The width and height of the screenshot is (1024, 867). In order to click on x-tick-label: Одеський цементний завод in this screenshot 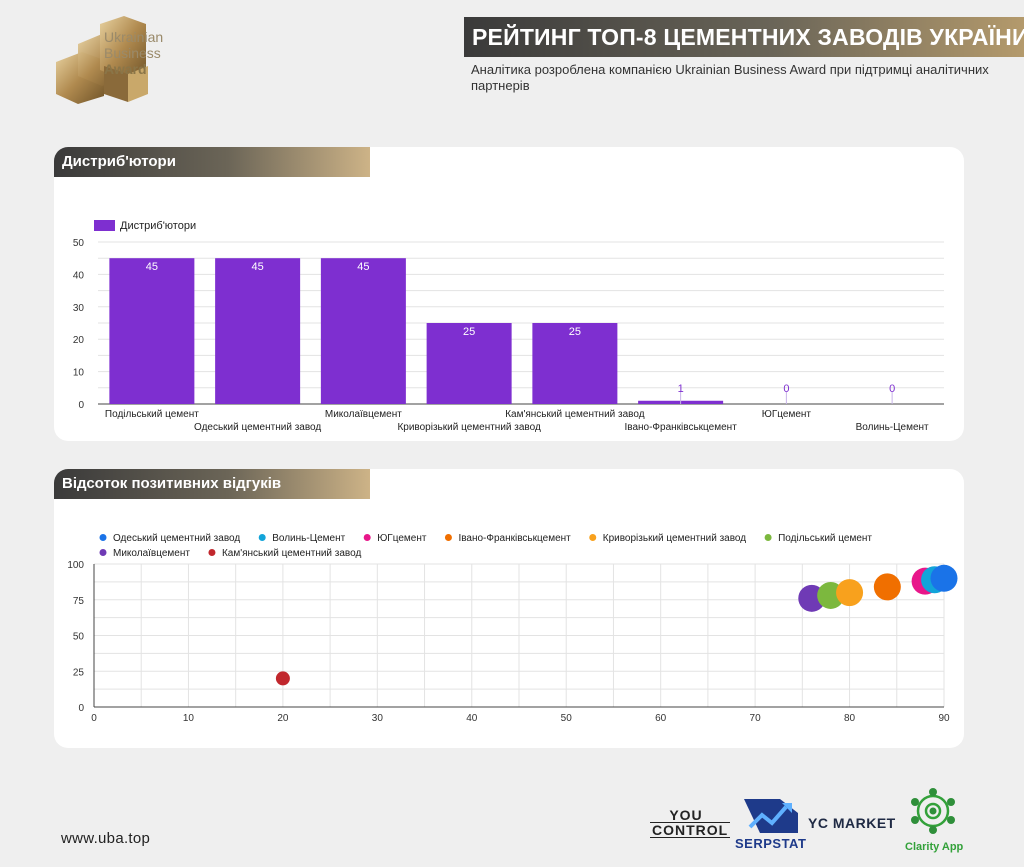, I will do `click(257, 427)`.